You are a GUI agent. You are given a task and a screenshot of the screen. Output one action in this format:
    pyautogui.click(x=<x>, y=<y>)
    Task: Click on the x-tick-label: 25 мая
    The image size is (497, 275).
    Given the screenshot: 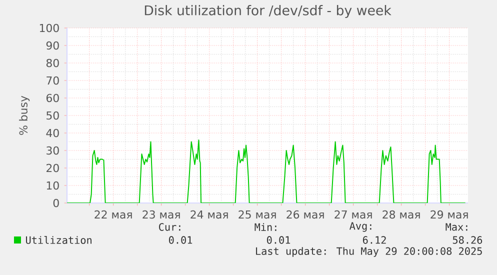 What is the action you would take?
    pyautogui.click(x=257, y=214)
    